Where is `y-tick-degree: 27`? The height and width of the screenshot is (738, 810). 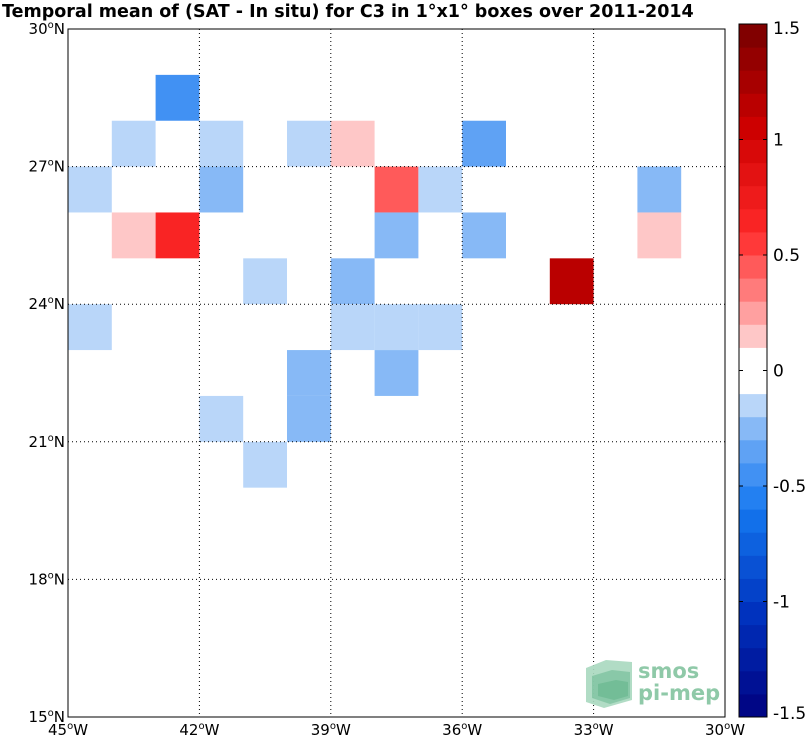 y-tick-degree: 27 is located at coordinates (38, 167).